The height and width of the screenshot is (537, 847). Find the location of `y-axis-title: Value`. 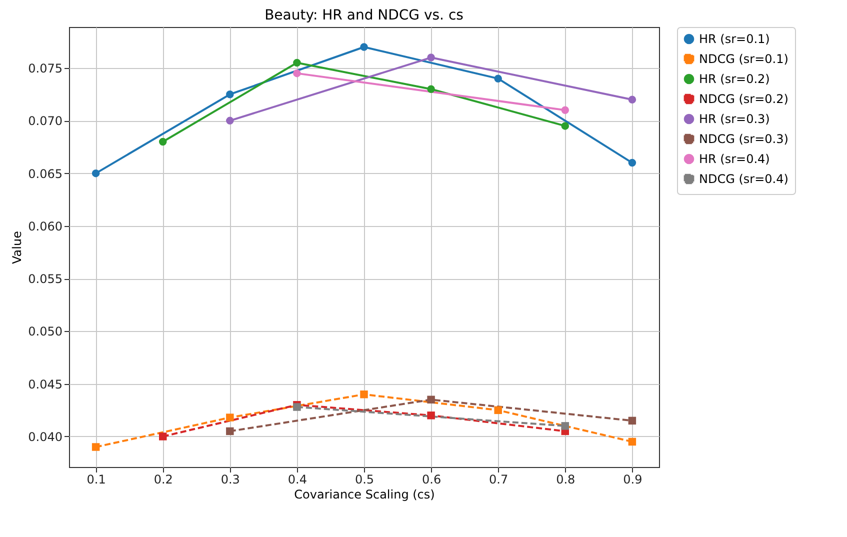

y-axis-title: Value is located at coordinates (17, 247).